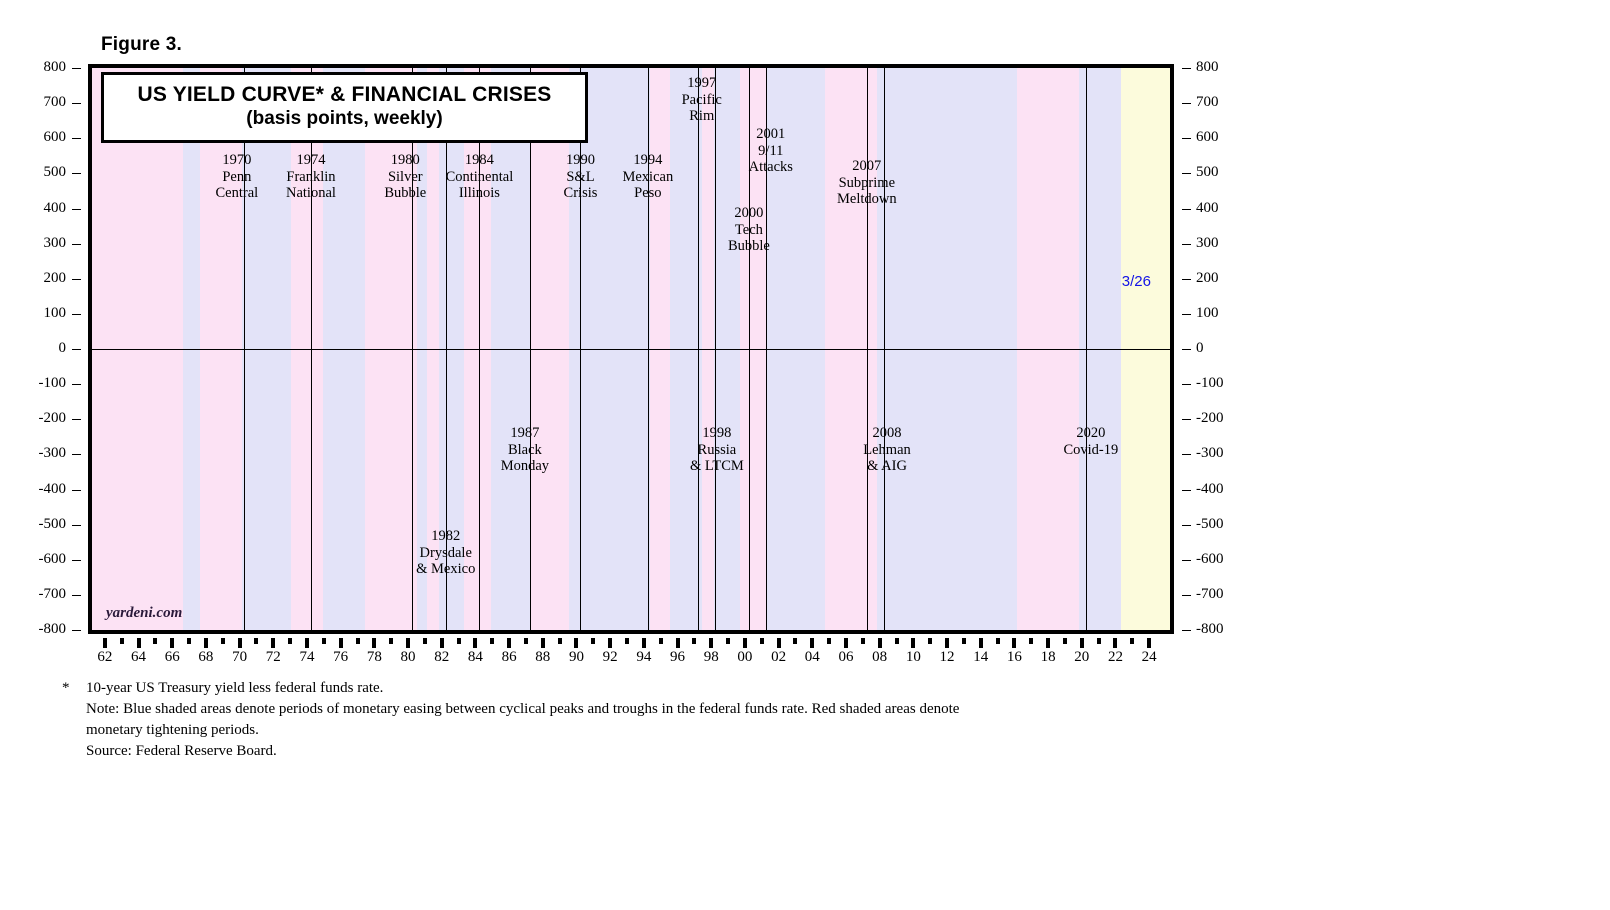  Describe the element at coordinates (240, 657) in the screenshot. I see `x-axis-tick-label: 70` at that location.